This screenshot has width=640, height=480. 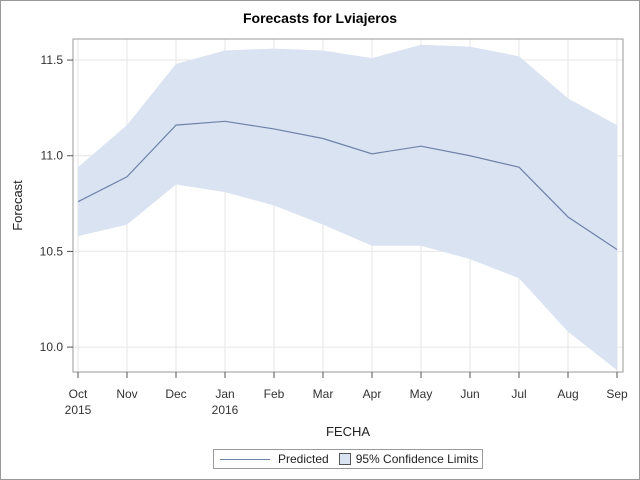 I want to click on x-tick-label: Mar, so click(x=323, y=394).